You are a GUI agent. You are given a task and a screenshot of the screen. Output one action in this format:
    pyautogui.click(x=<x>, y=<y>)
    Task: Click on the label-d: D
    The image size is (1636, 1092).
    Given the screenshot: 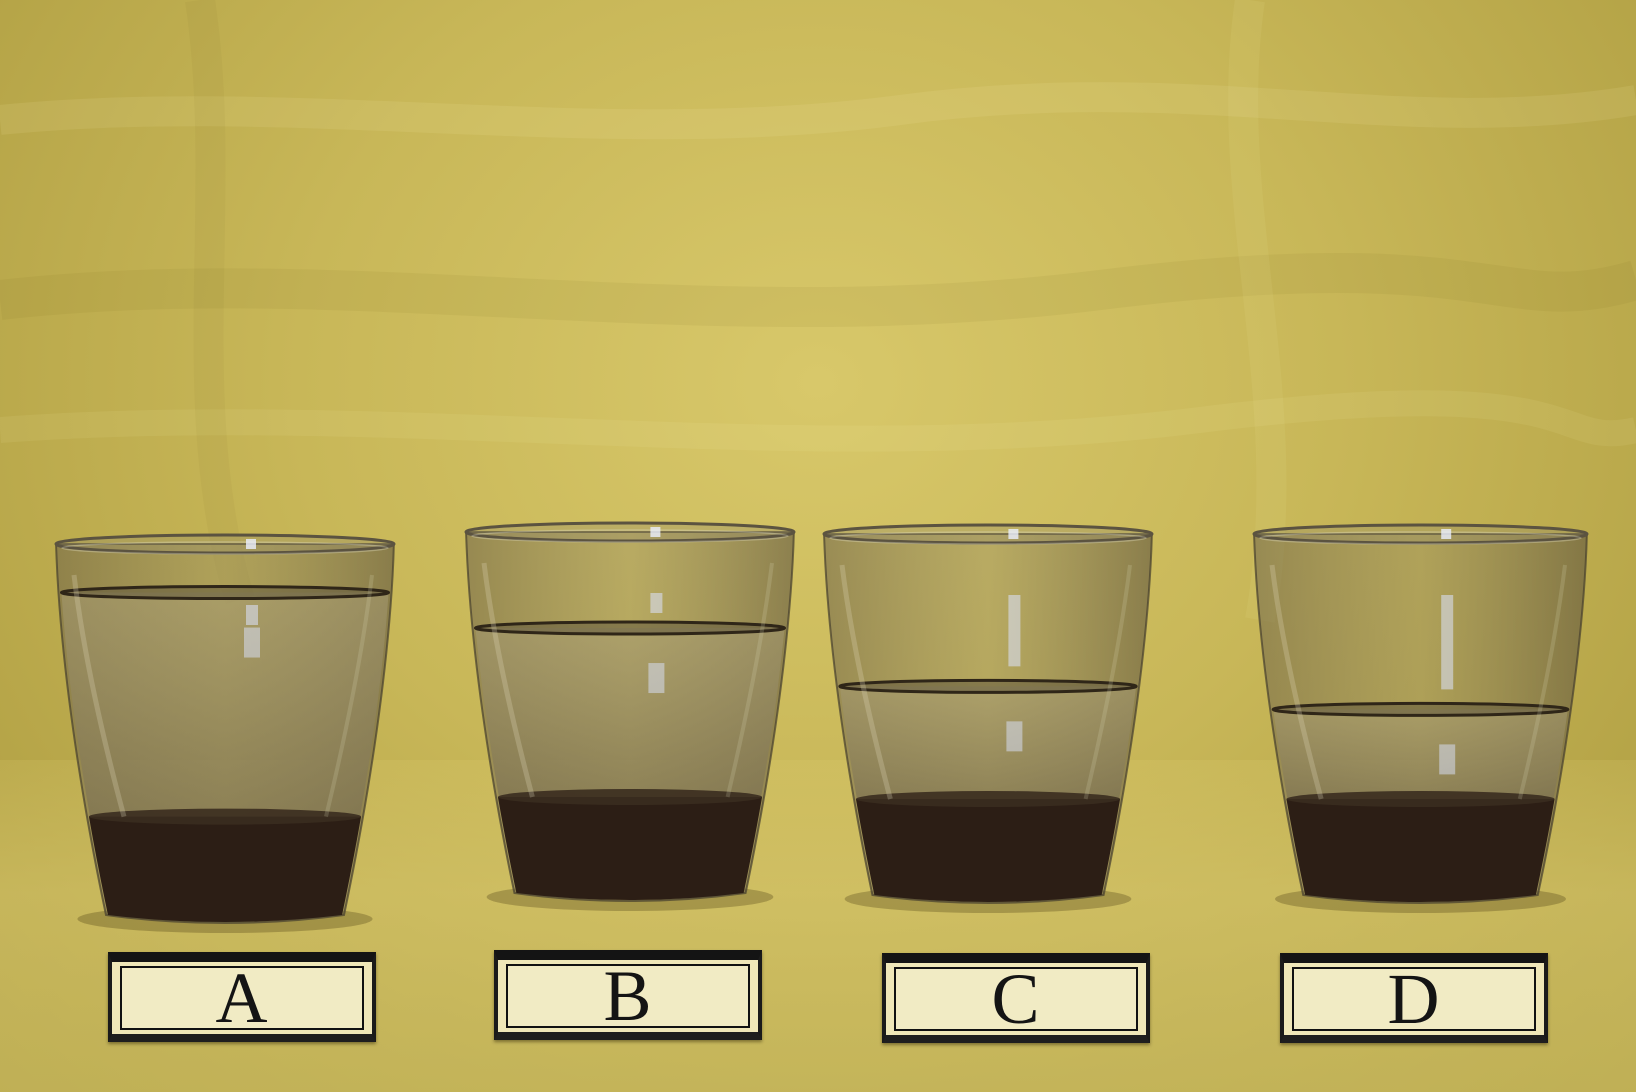 What is the action you would take?
    pyautogui.click(x=1414, y=999)
    